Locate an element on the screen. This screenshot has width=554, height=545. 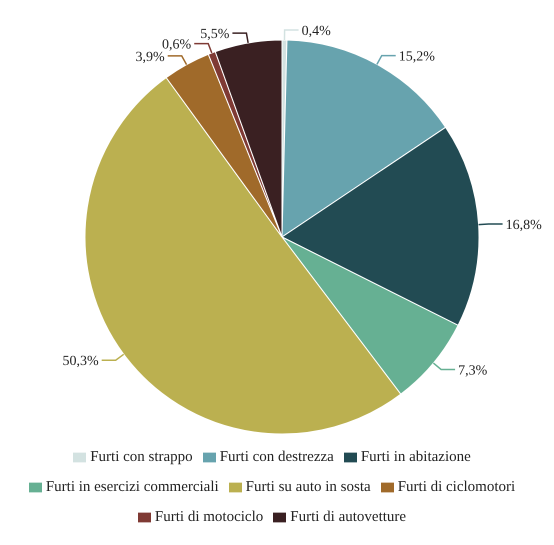
data-label: 15,2% is located at coordinates (417, 57).